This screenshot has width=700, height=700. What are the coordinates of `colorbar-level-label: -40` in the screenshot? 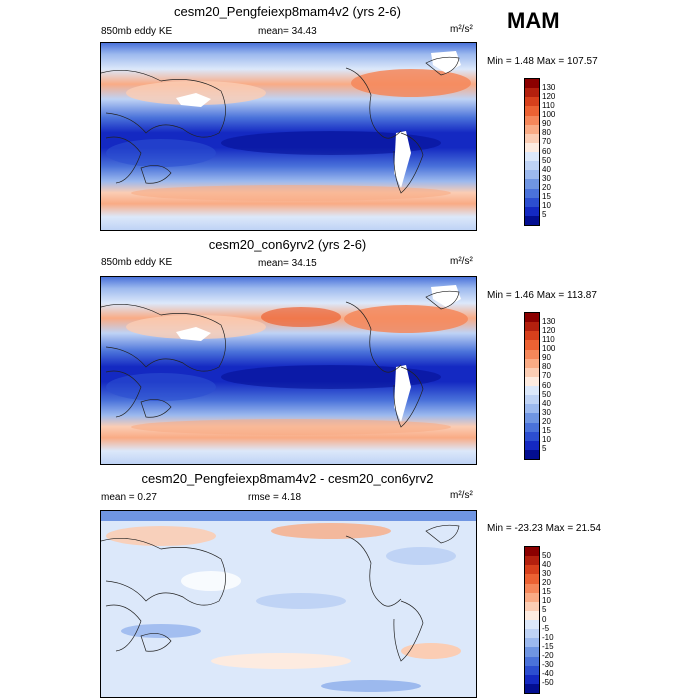 It's located at (548, 674).